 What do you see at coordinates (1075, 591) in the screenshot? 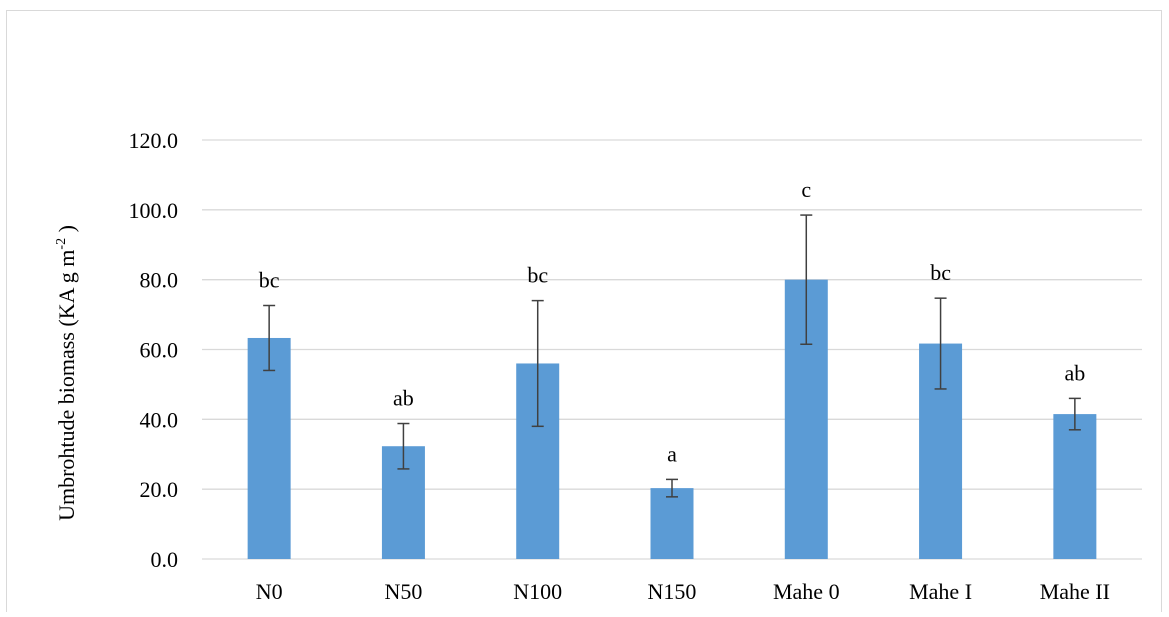
I see `x-tick-label: Mahe II` at bounding box center [1075, 591].